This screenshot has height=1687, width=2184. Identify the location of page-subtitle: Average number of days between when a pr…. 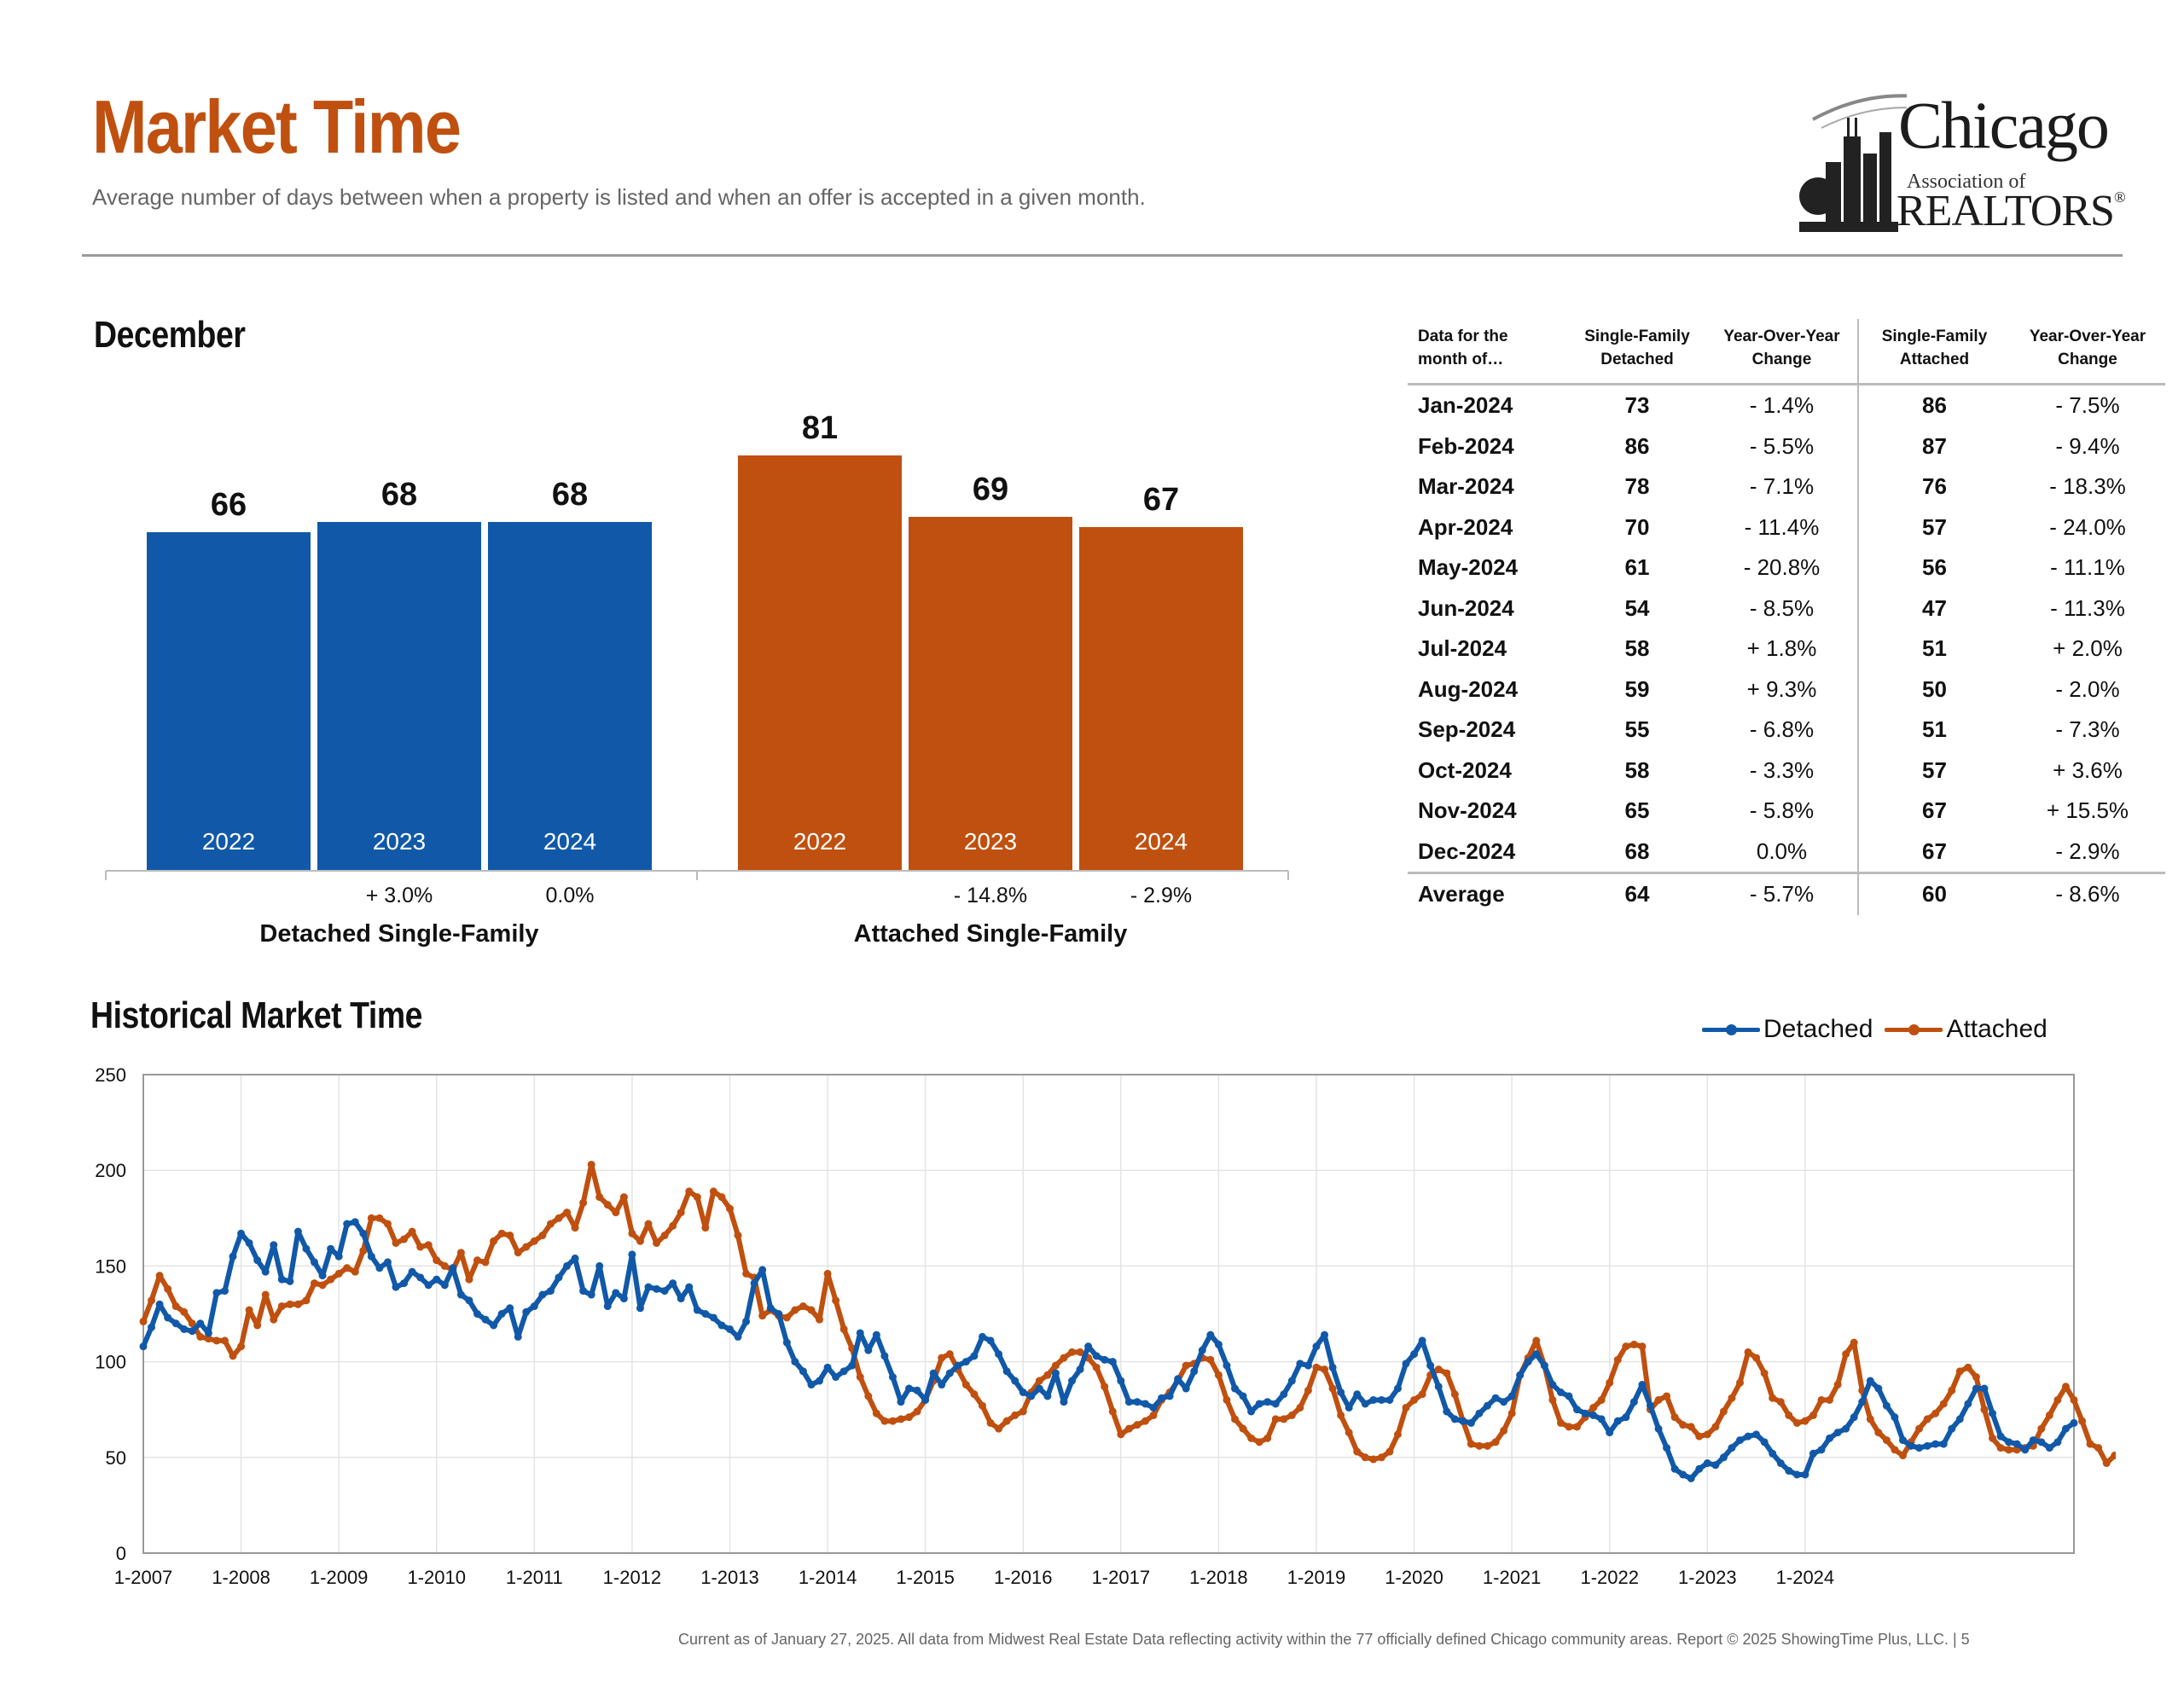
(619, 197).